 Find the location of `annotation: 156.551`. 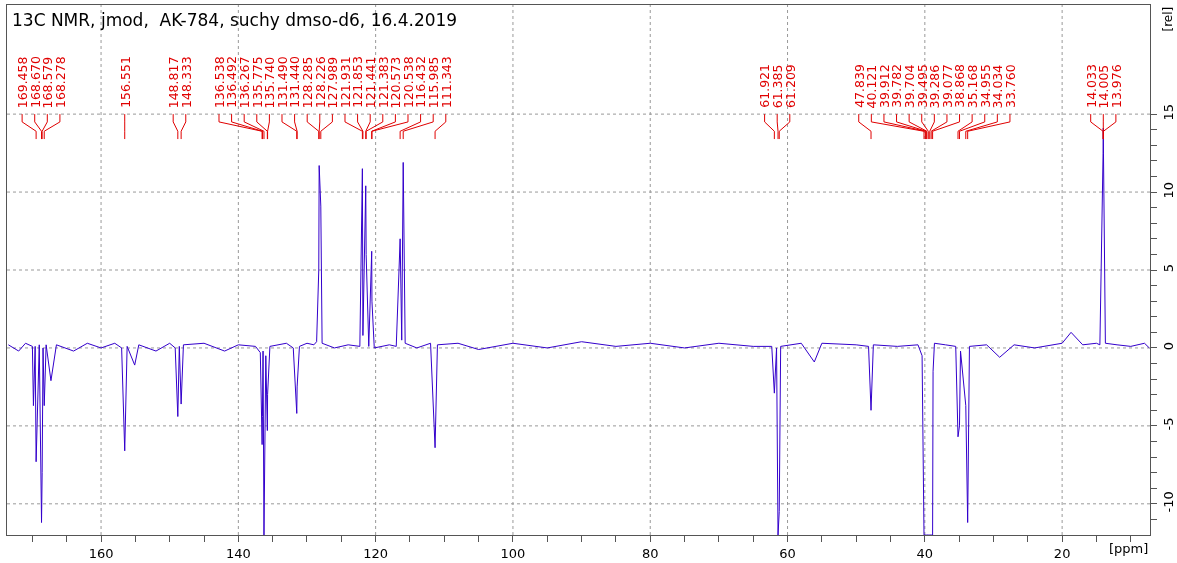

annotation: 156.551 is located at coordinates (125, 82).